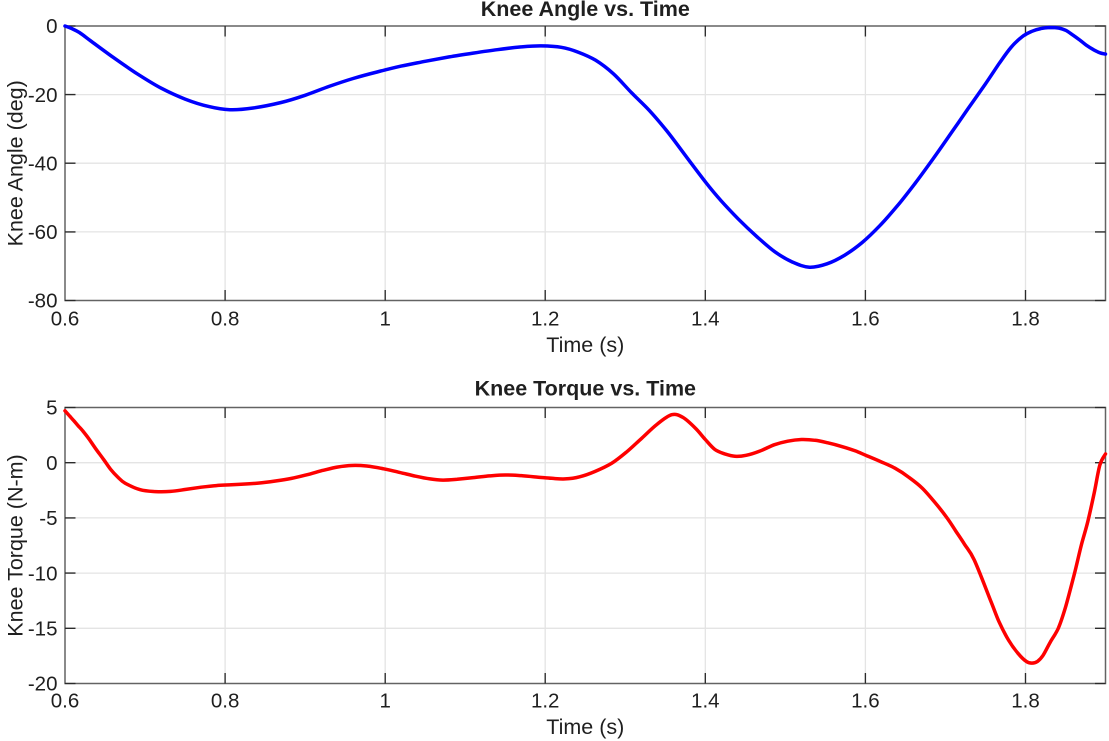  Describe the element at coordinates (48, 518) in the screenshot. I see `svg-text: -5` at that location.